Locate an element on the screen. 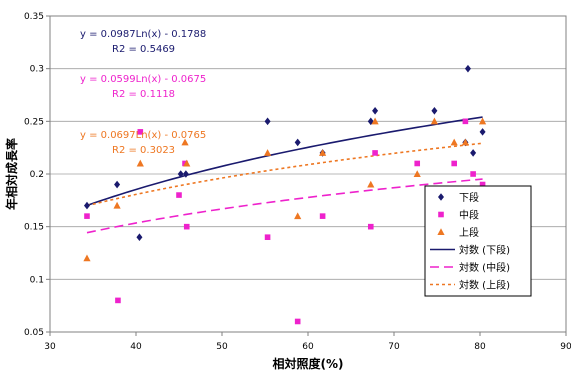 The height and width of the screenshot is (374, 571). y-axis-ticks: 0.05 0.1 0.15 0.2 0.25 0.3 0.35 is located at coordinates (37, 175).